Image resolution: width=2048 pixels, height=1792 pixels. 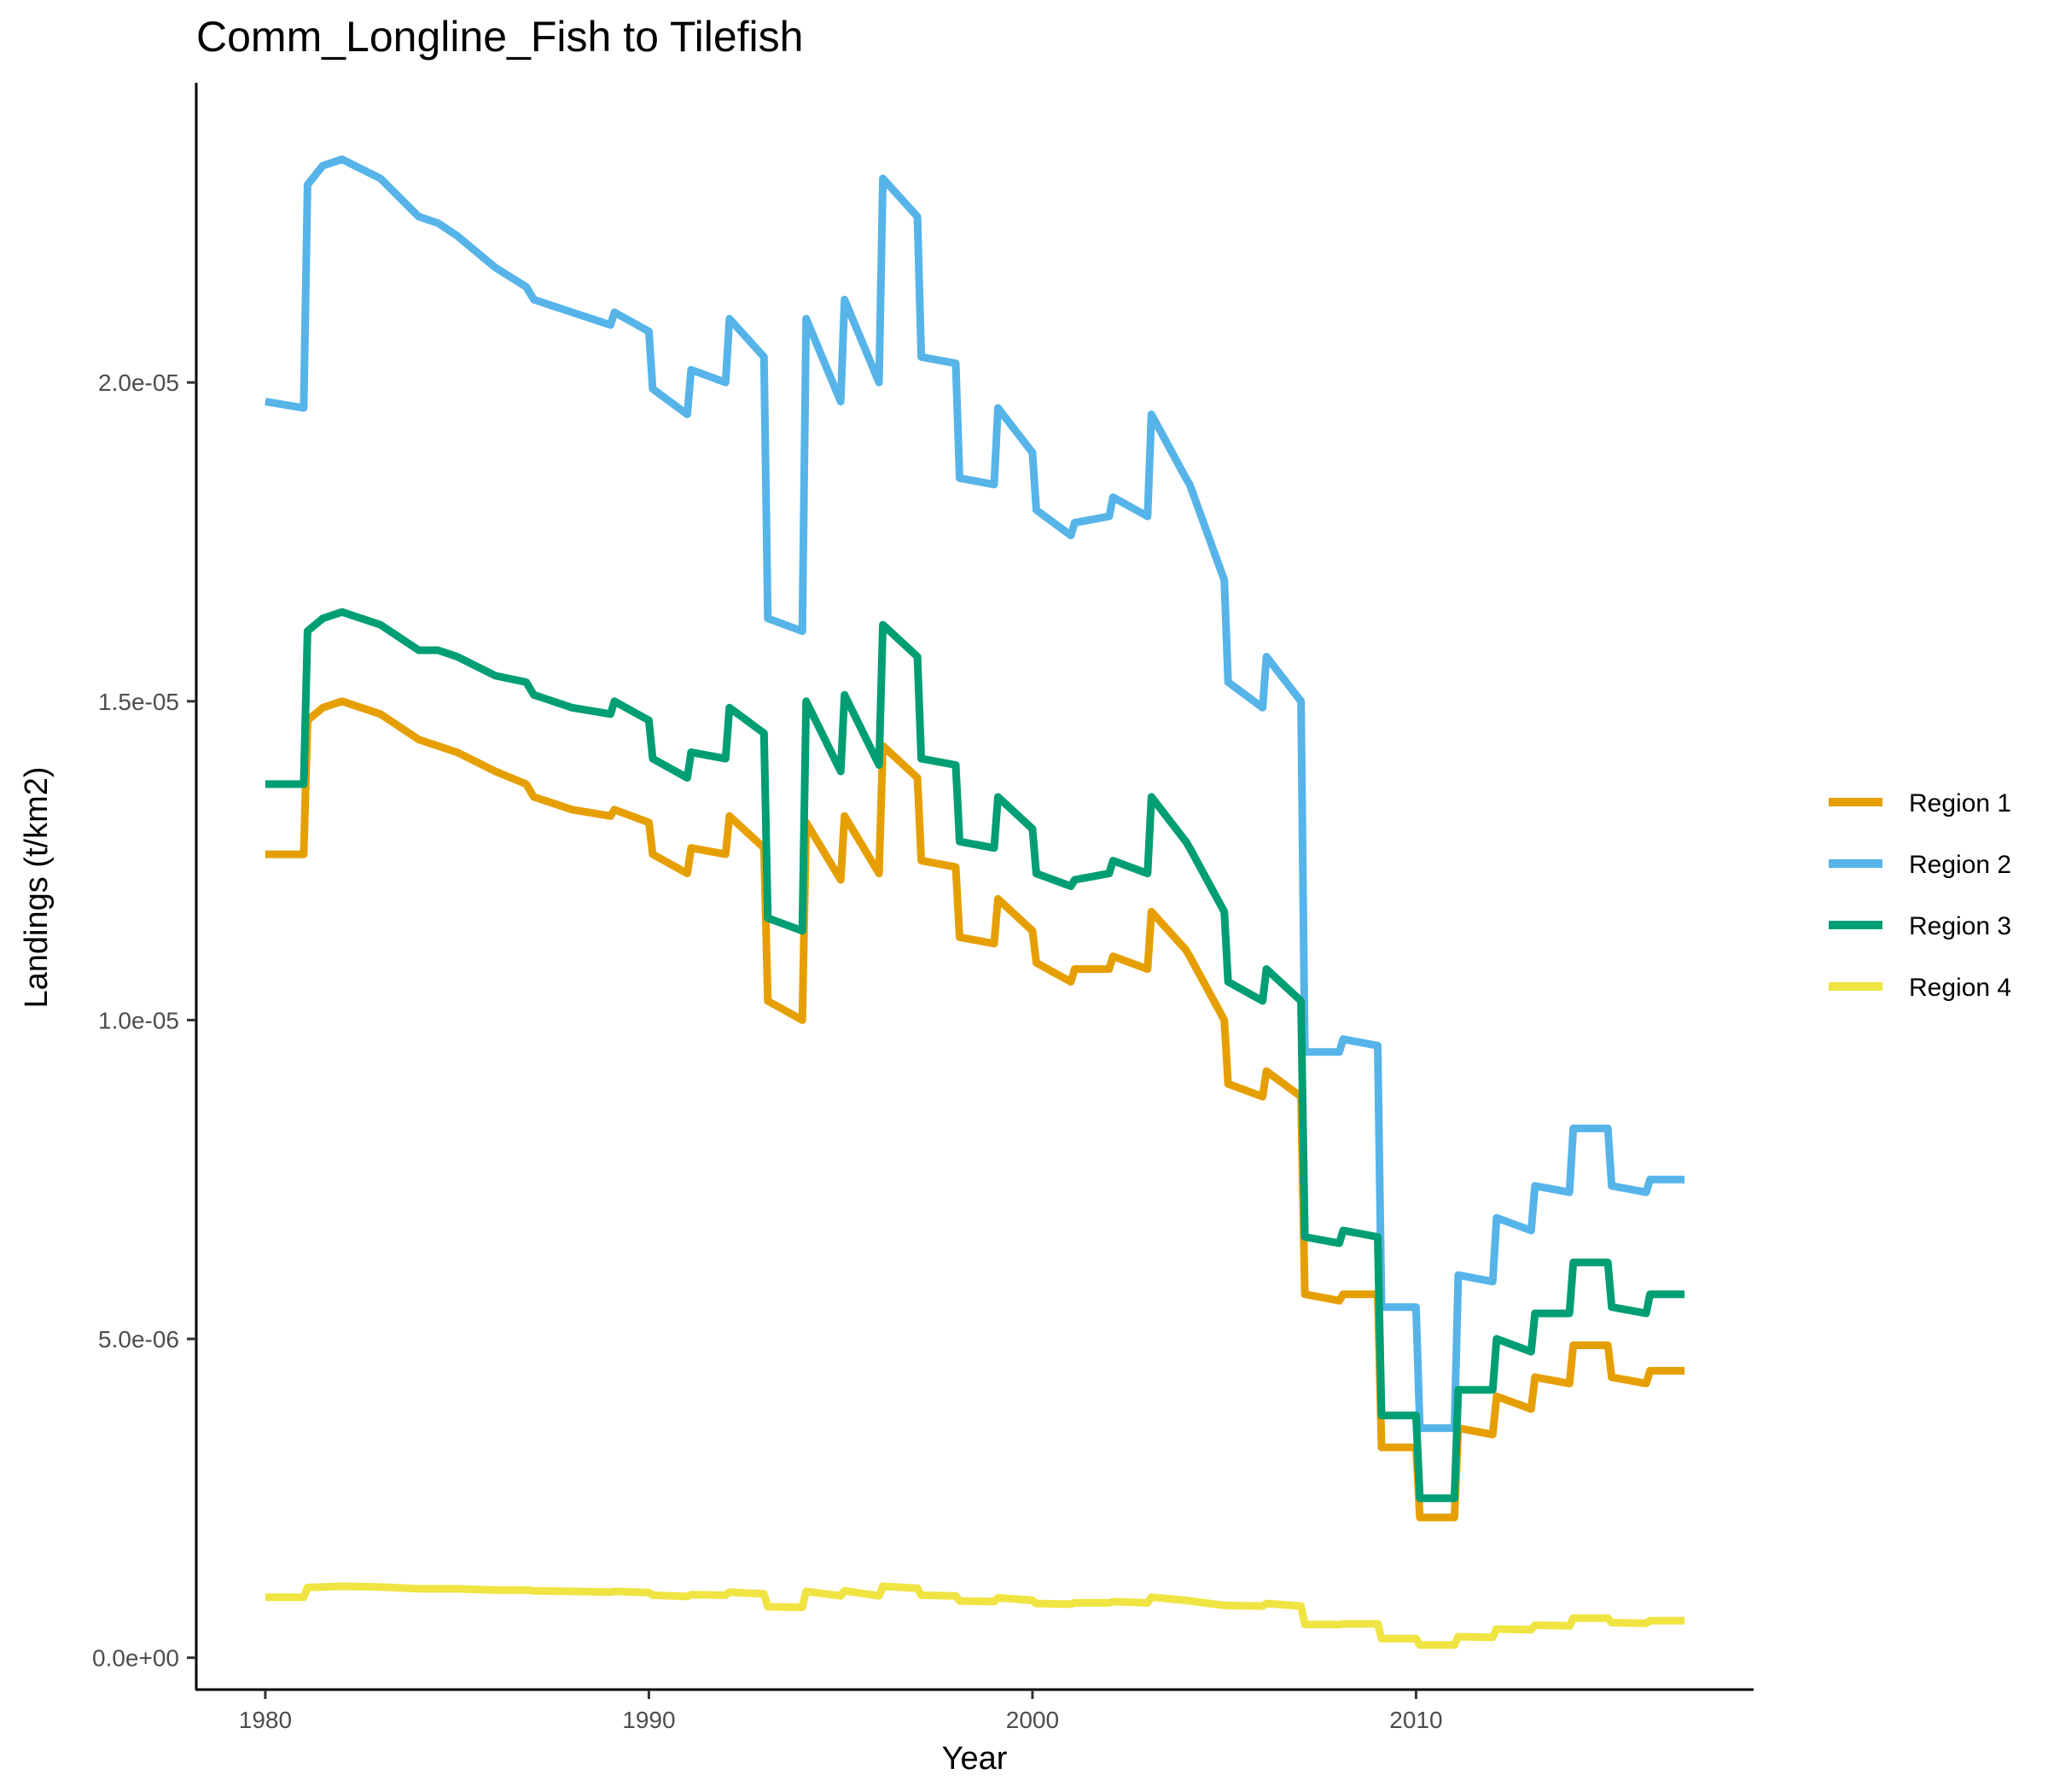 I want to click on y-tick-label: 0.0e+00, so click(x=135, y=1658).